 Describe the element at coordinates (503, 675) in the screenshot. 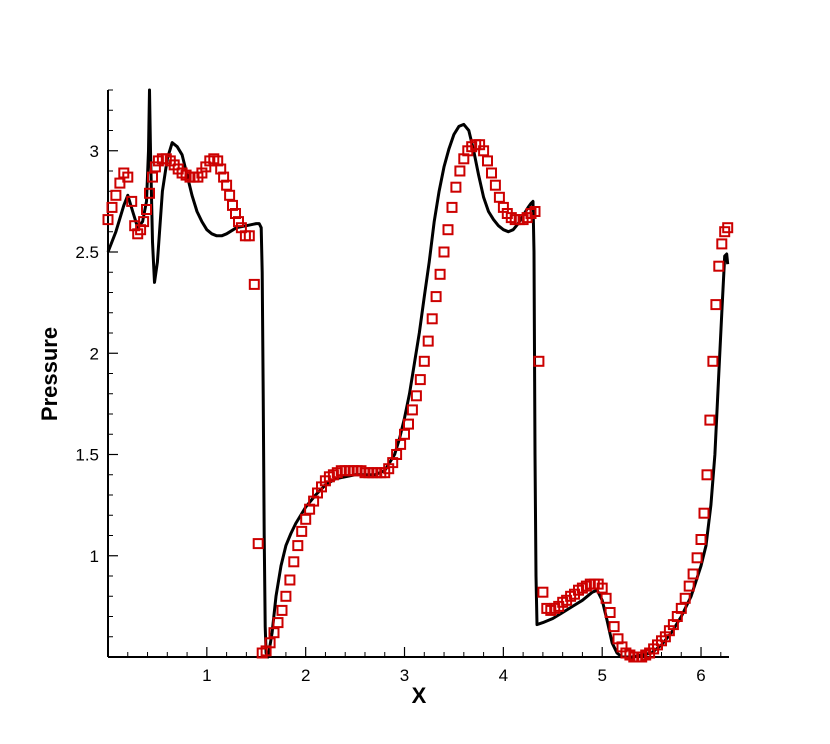

I see `x-tick-label: 4` at that location.